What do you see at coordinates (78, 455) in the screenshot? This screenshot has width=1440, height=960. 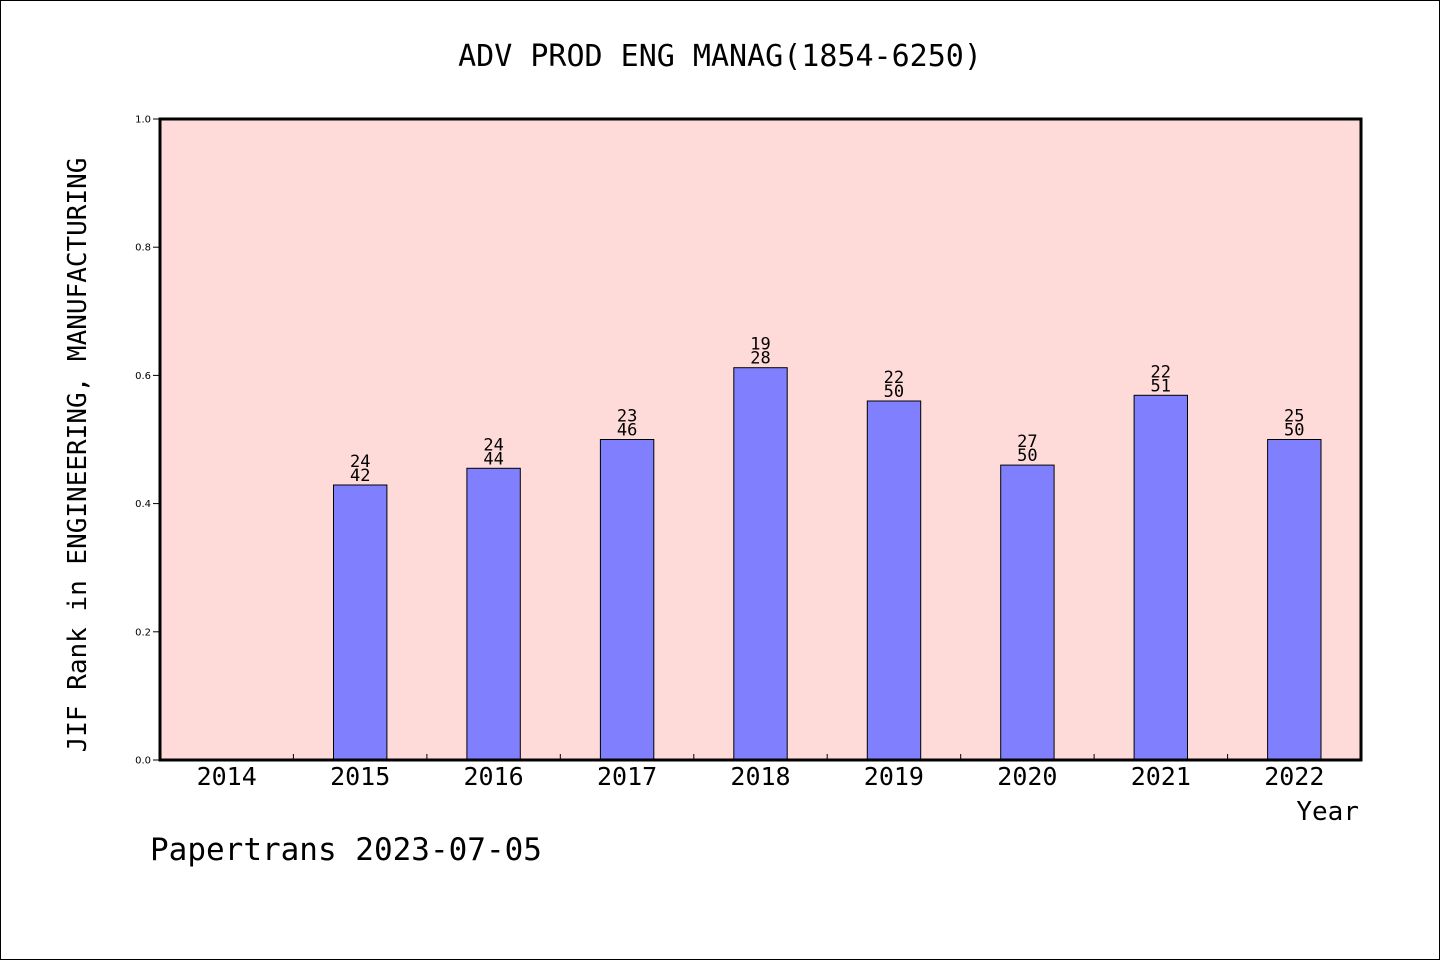 I see `y-axis-label: JIF Rank in ENGINEERING, MANUFACTURING` at bounding box center [78, 455].